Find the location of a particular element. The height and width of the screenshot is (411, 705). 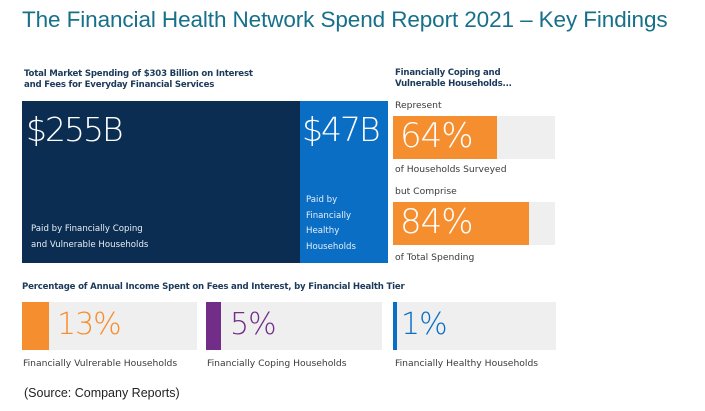

households-share-value: 64% is located at coordinates (437, 136).